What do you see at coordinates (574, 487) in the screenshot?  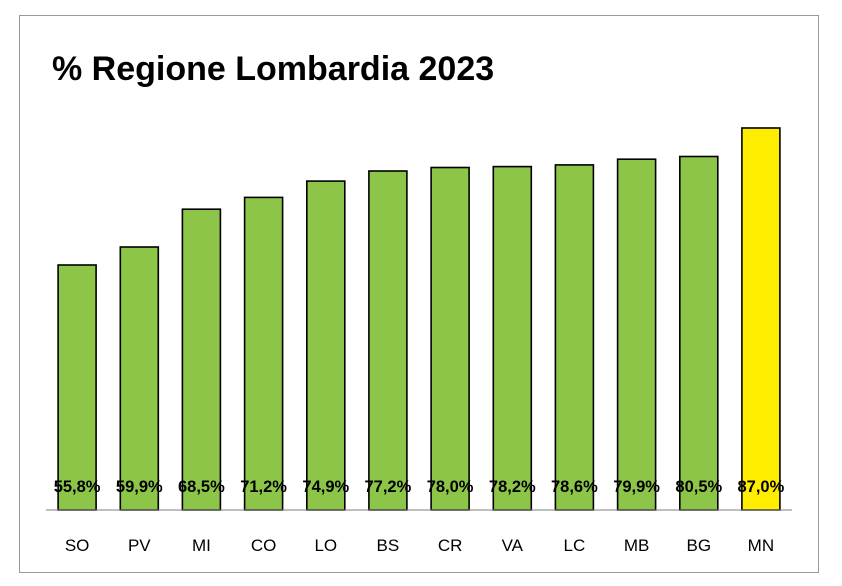 I see `data-label-lc: 78,6%` at bounding box center [574, 487].